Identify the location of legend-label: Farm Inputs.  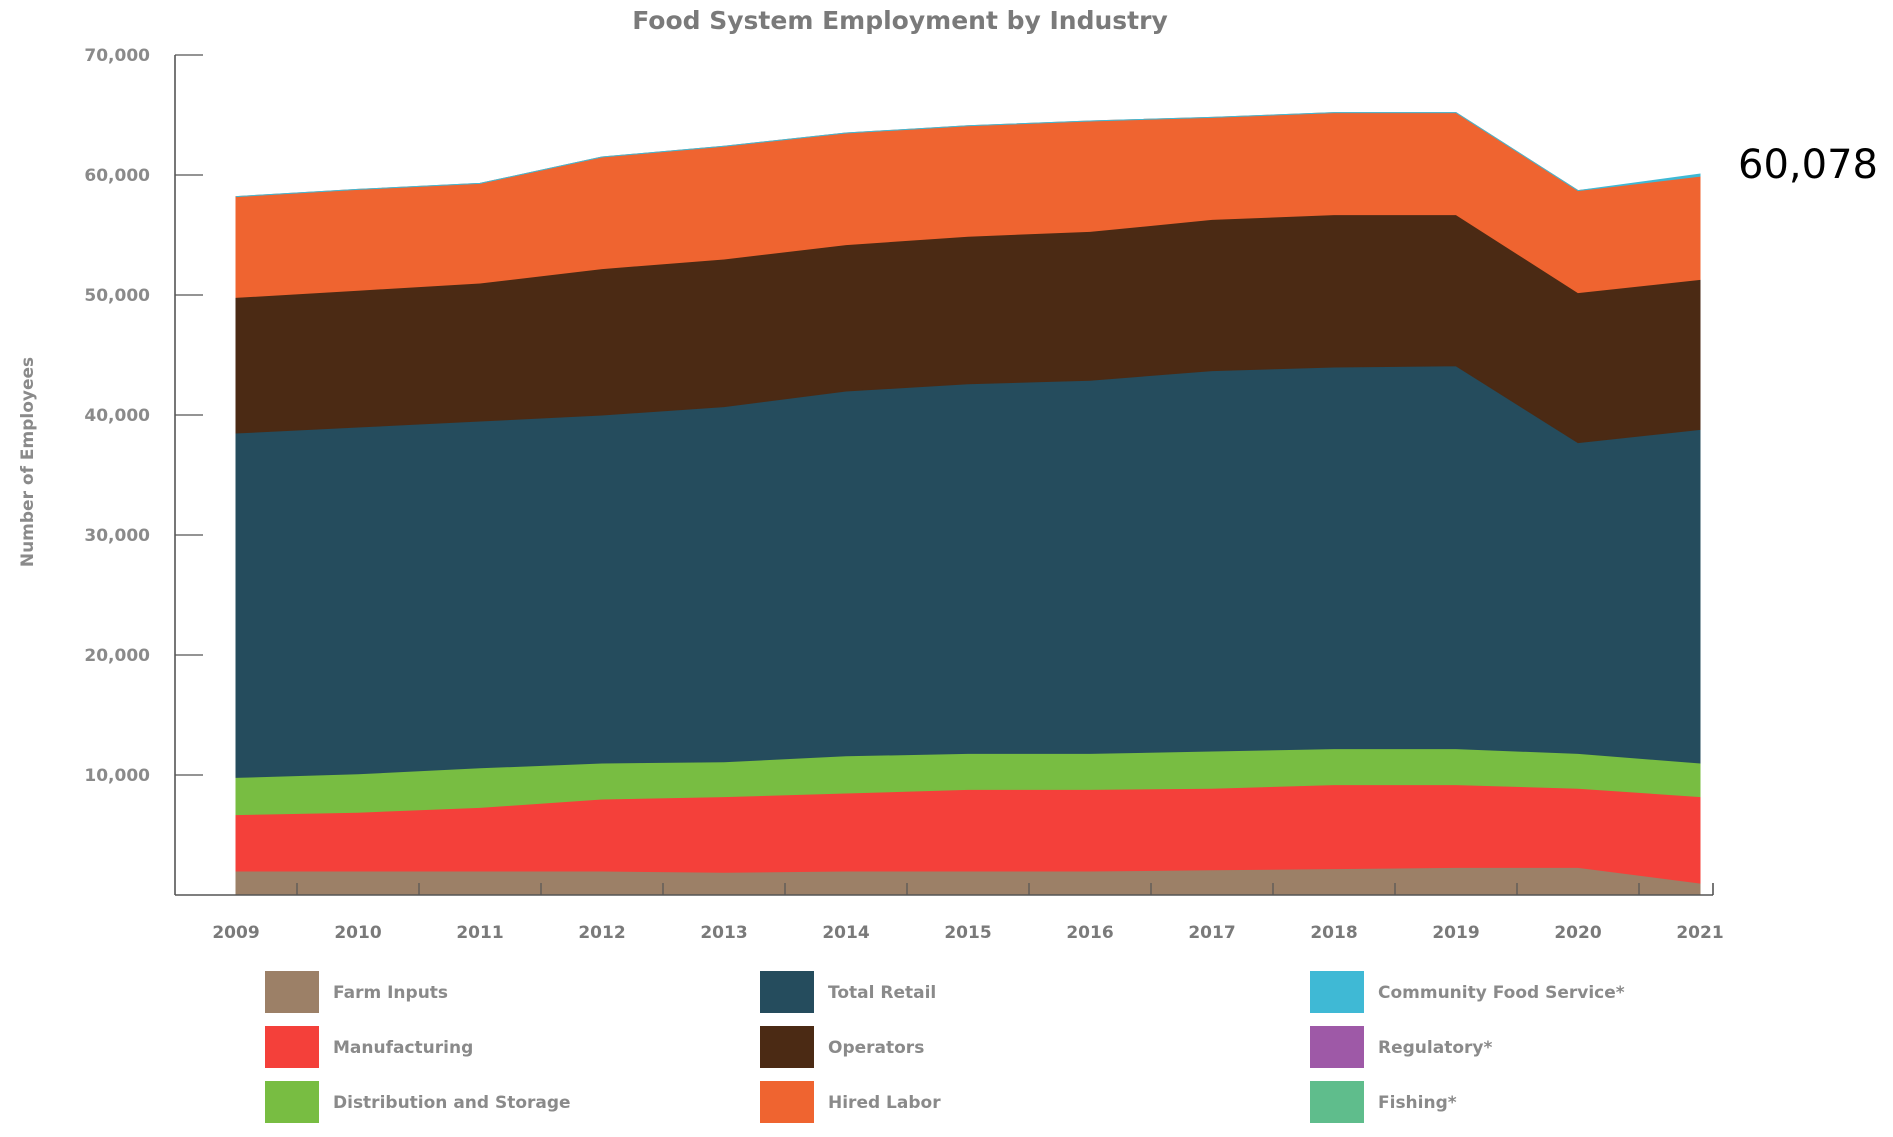
(390, 993).